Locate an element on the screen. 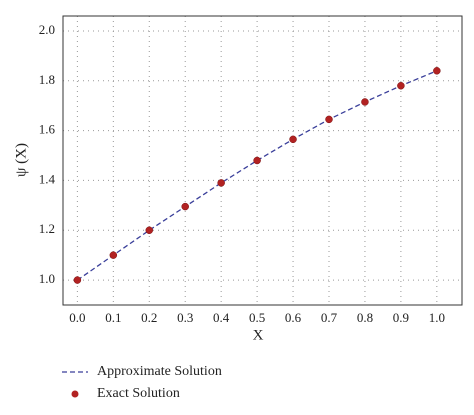 Image resolution: width=474 pixels, height=415 pixels. legend-swatch is located at coordinates (75, 394).